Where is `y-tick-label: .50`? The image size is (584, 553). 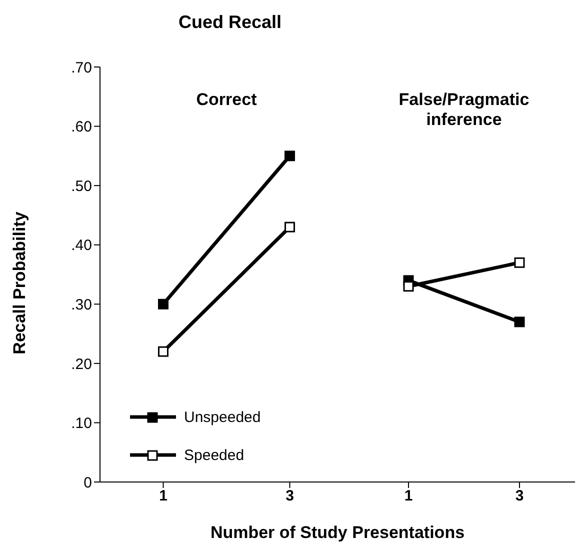
y-tick-label: .50 is located at coordinates (81, 186).